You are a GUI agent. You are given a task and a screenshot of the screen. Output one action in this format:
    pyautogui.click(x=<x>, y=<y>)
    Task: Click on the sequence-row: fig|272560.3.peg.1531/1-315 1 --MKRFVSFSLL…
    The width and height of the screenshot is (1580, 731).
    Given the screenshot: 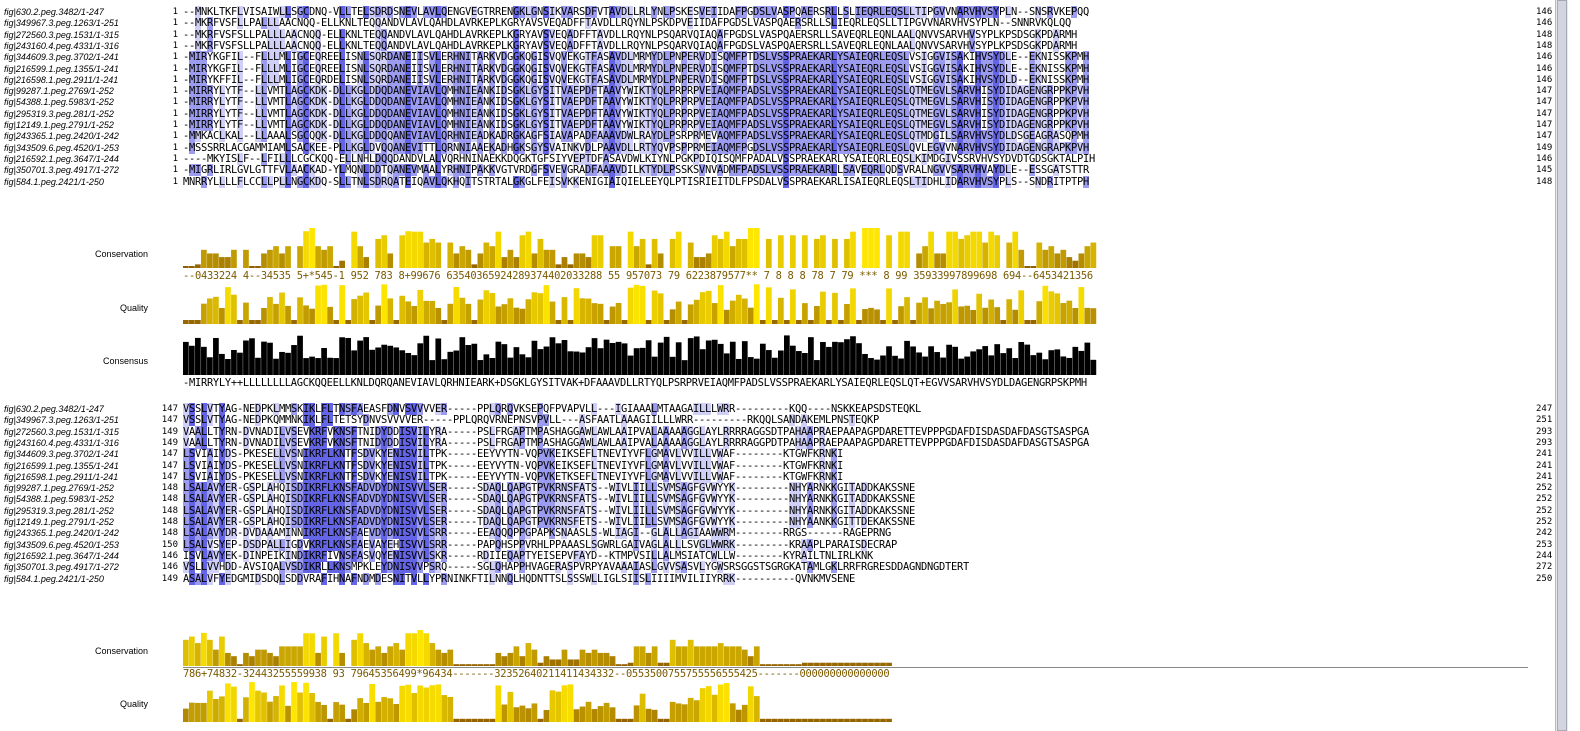 What is the action you would take?
    pyautogui.click(x=784, y=34)
    